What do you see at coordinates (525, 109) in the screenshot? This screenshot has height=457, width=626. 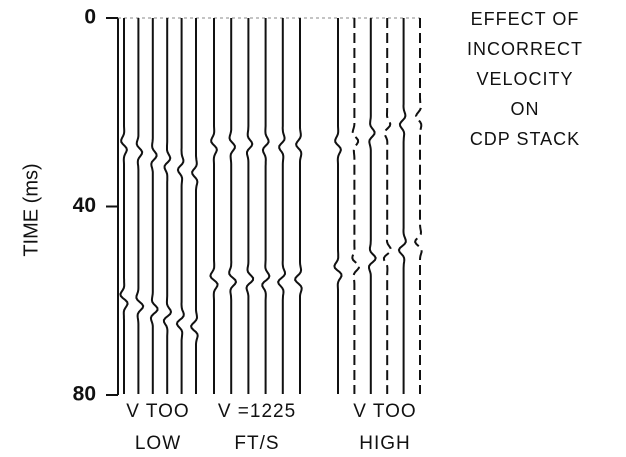 I see `title-line: ON` at bounding box center [525, 109].